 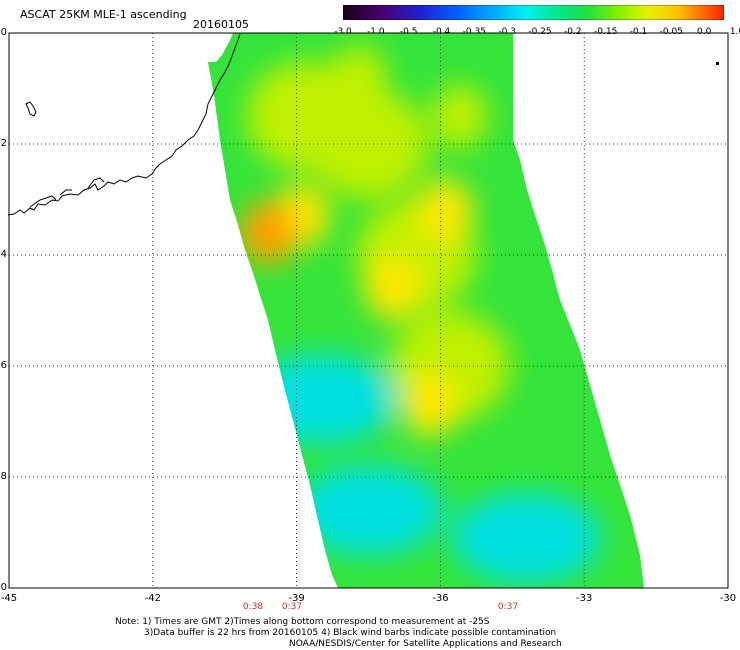 I want to click on colorbar-tick-label: -0.35, so click(x=474, y=32).